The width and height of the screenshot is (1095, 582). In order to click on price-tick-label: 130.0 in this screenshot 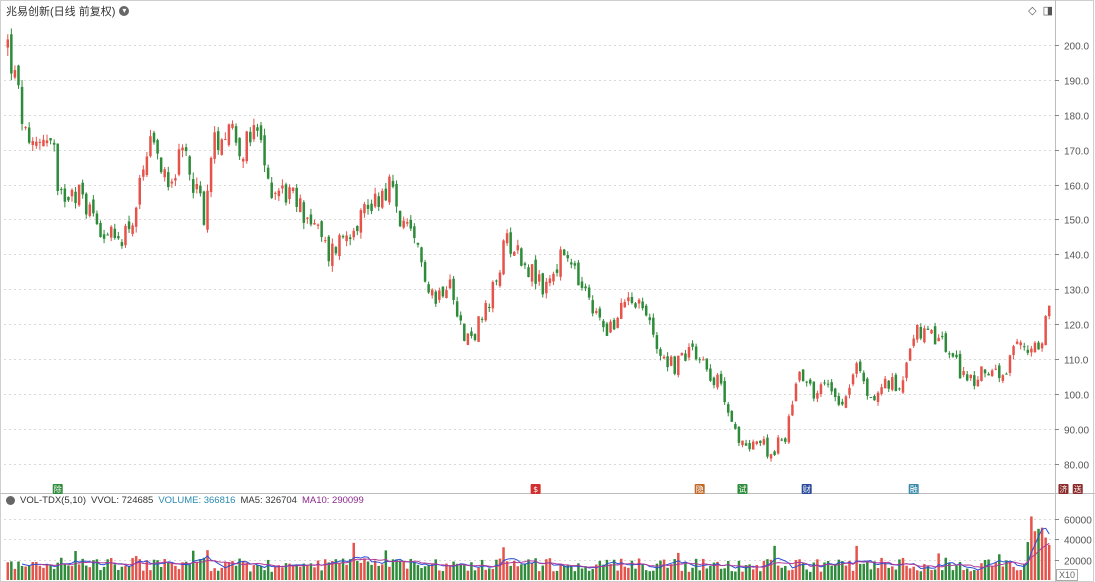, I will do `click(1076, 291)`.